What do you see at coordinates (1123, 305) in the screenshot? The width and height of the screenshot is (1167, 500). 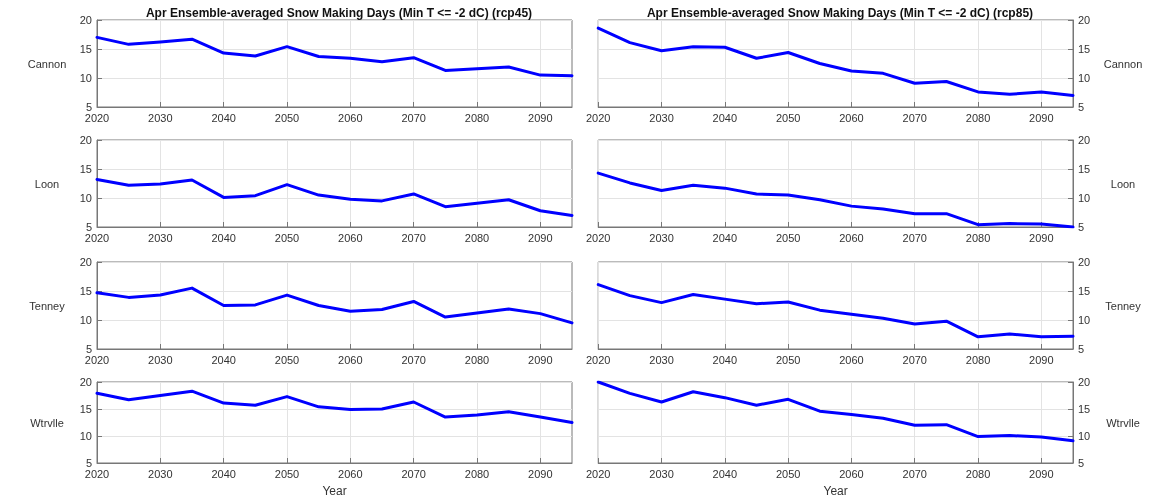 I see `y-axis-title: Tenney` at bounding box center [1123, 305].